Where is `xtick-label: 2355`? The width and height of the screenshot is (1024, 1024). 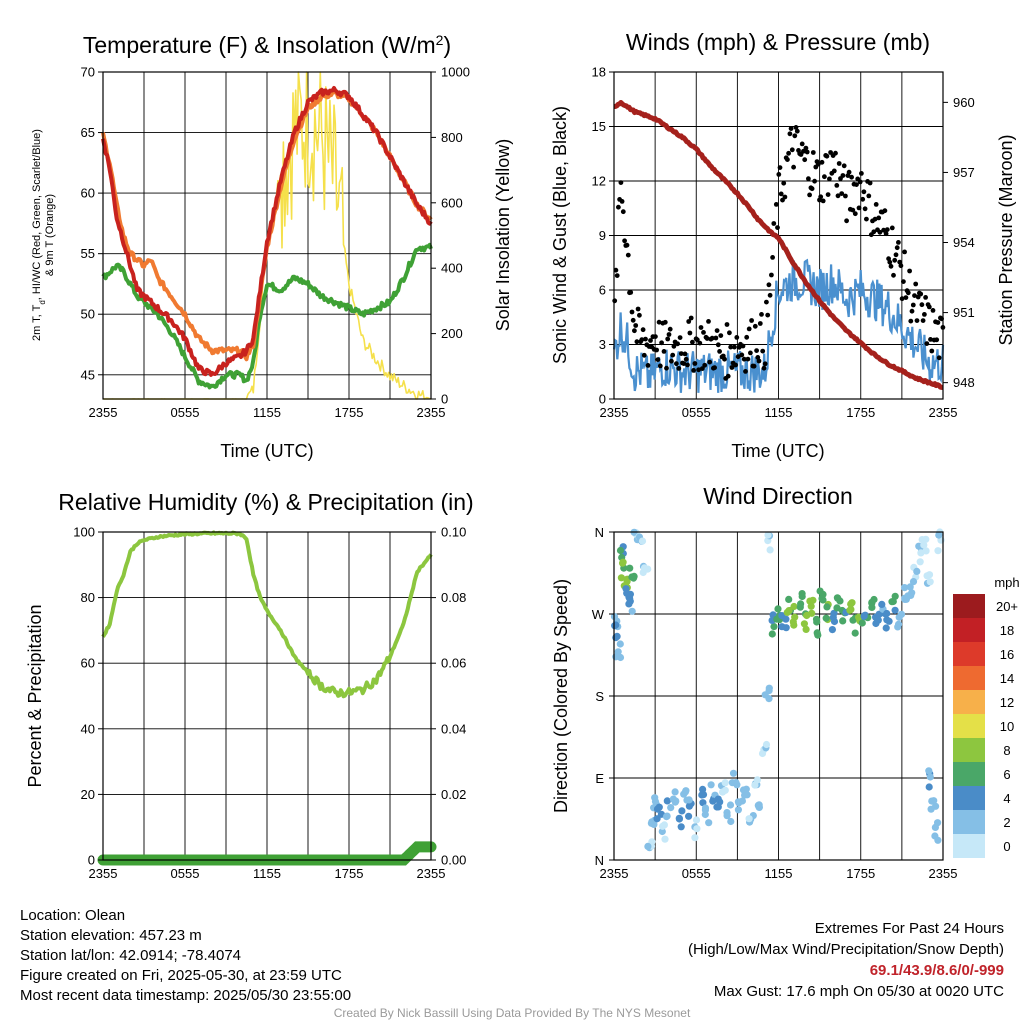
xtick-label: 2355 is located at coordinates (431, 412).